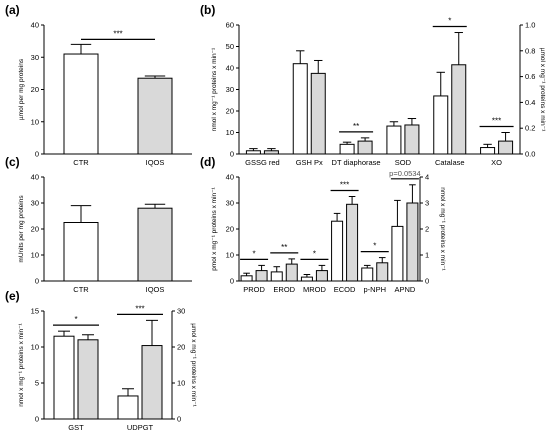 The width and height of the screenshot is (550, 439). What do you see at coordinates (230, 46) in the screenshot?
I see `y-tick-label: 50` at bounding box center [230, 46].